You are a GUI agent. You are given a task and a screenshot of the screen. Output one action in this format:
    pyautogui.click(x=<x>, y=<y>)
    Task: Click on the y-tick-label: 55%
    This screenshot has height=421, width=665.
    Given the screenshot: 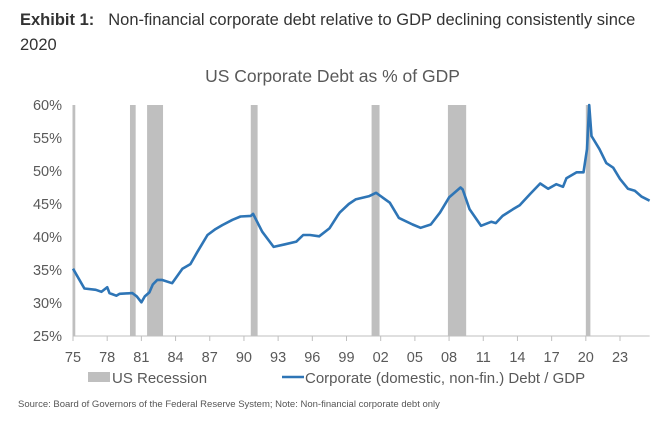 What is the action you would take?
    pyautogui.click(x=47, y=139)
    